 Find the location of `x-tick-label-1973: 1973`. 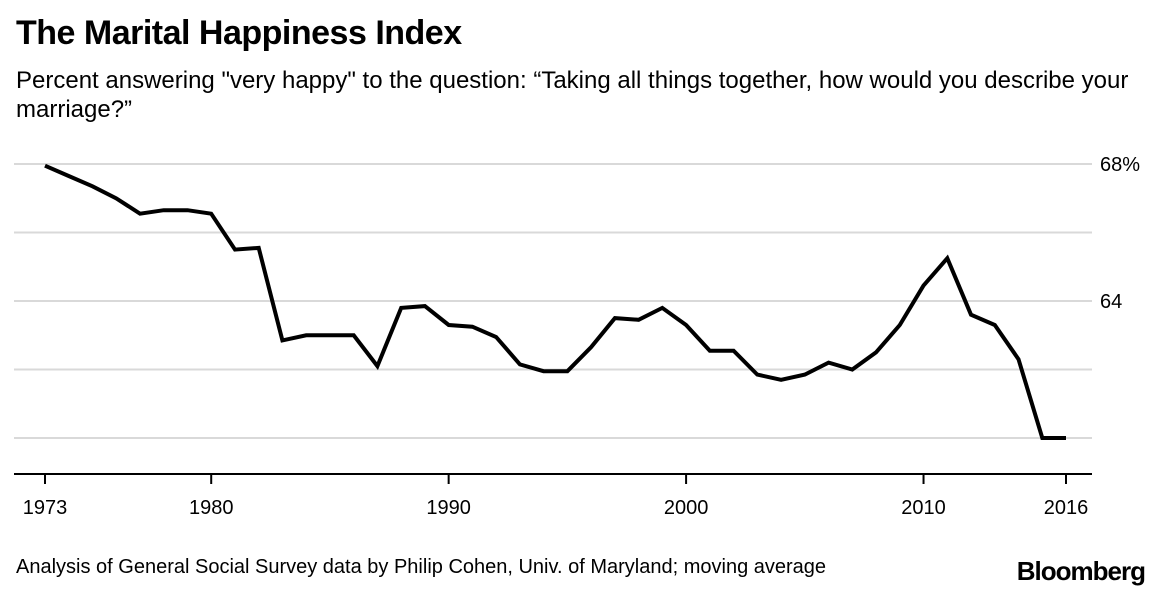

x-tick-label-1973: 1973 is located at coordinates (45, 508).